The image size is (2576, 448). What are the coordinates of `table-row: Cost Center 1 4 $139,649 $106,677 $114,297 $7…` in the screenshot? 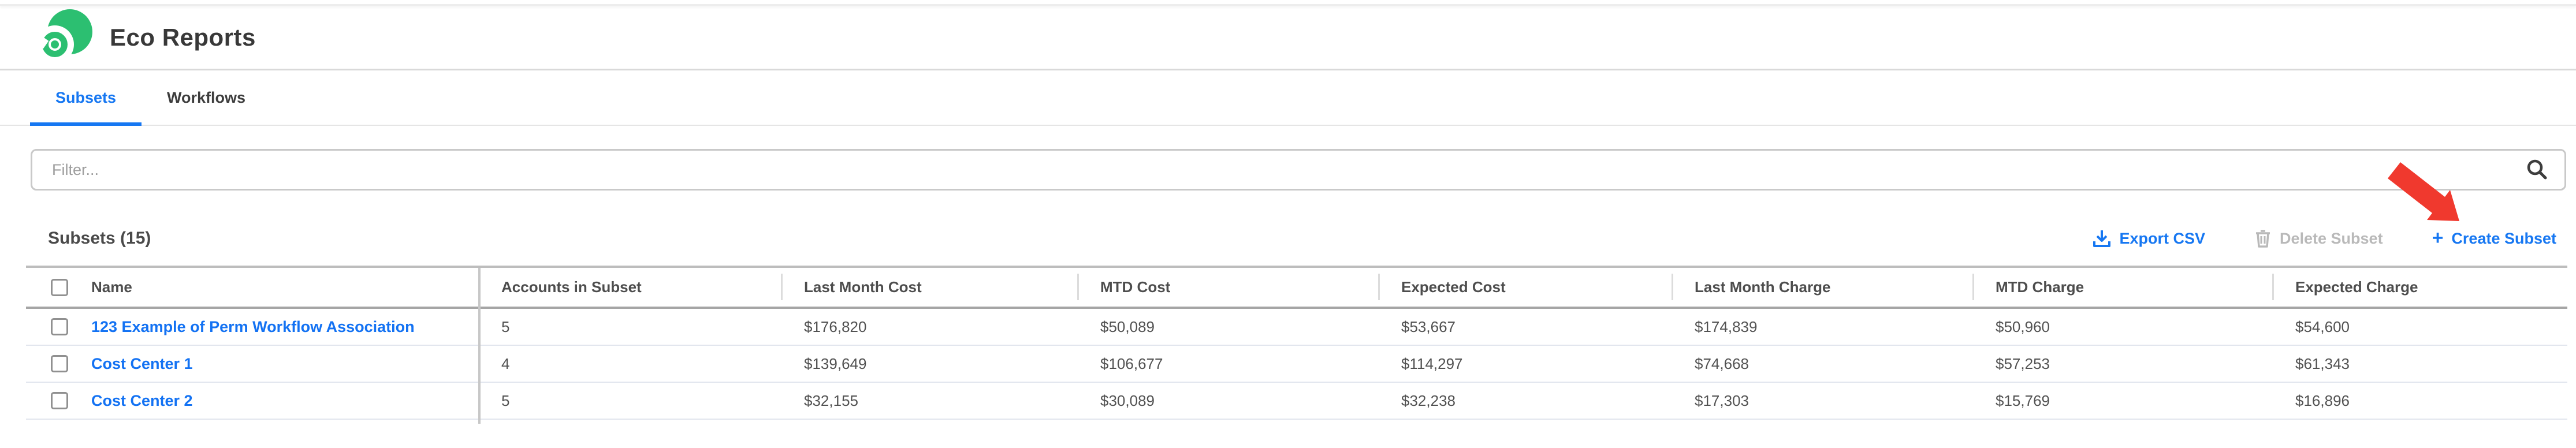 It's located at (1297, 364).